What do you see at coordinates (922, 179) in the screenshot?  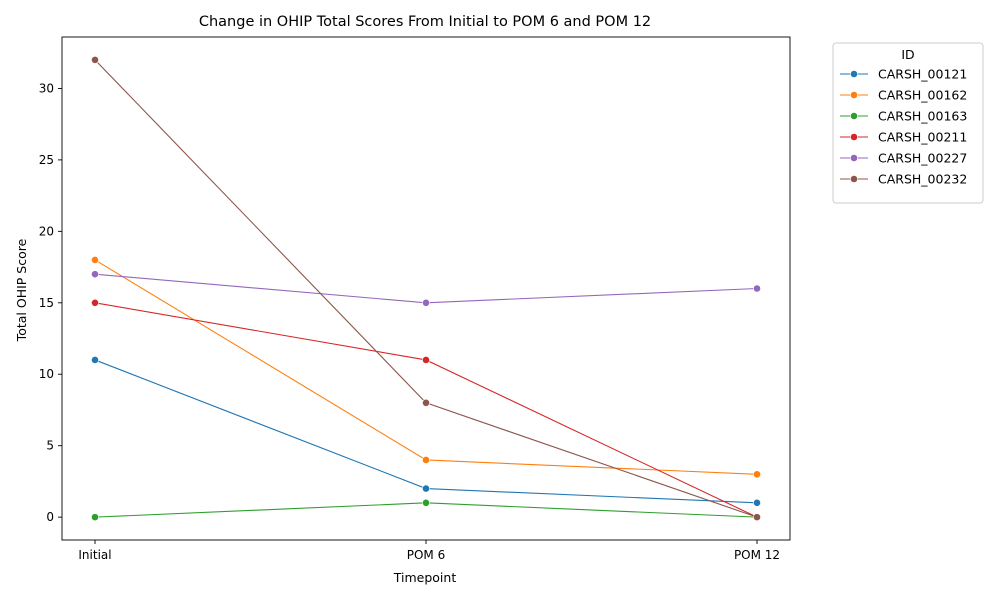 I see `legend-entry-label: CARSH_00232` at bounding box center [922, 179].